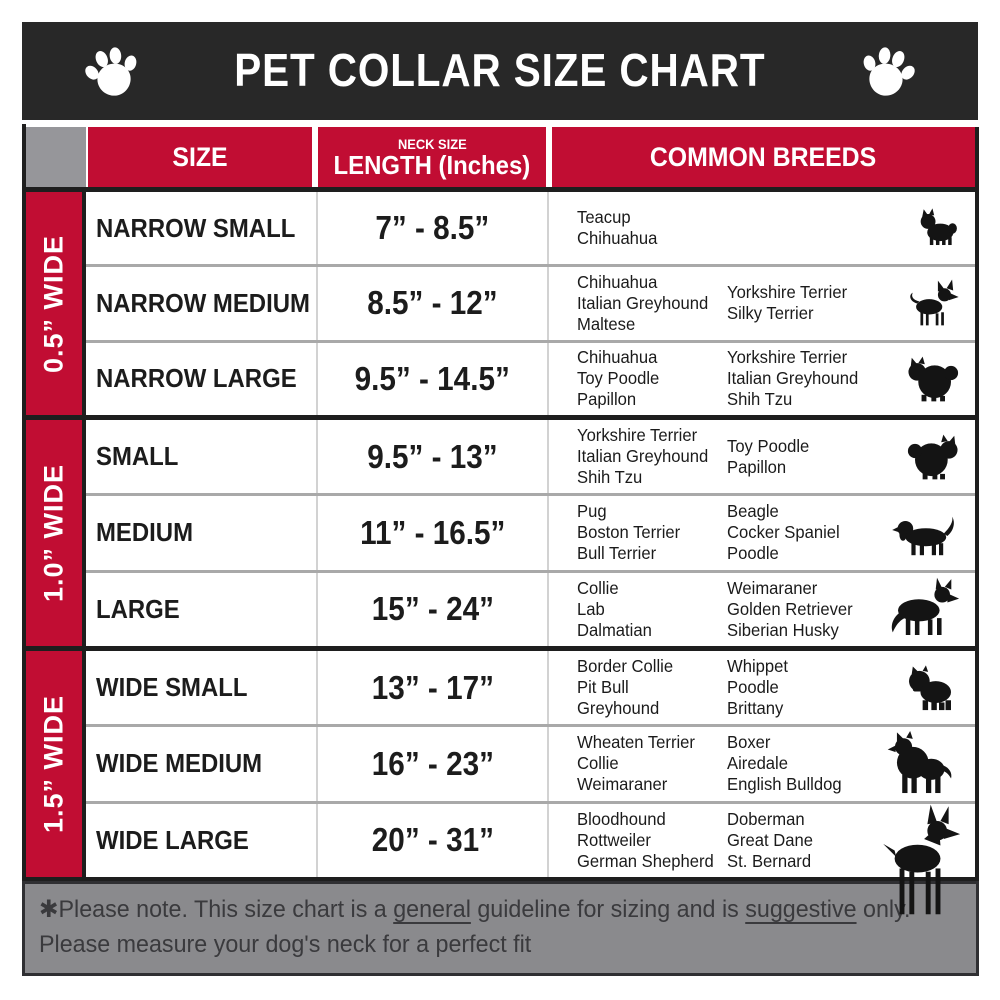  I want to click on width-band-label: 0.5” WIDE, so click(53, 303).